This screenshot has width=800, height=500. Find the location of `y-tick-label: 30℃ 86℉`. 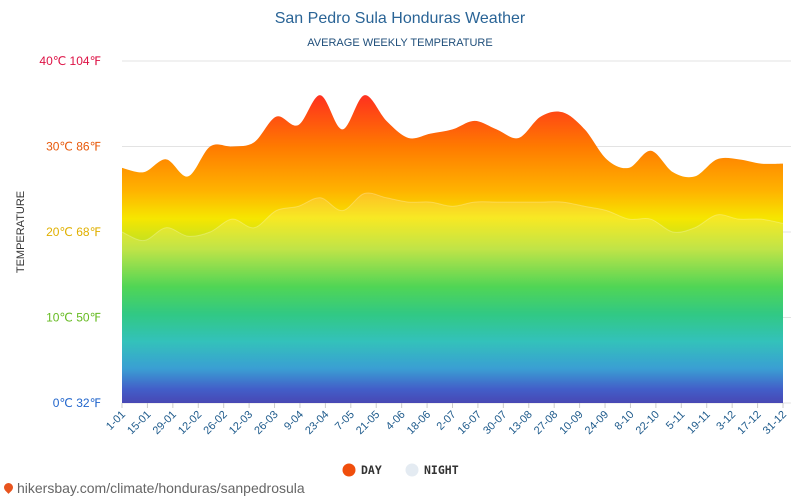

y-tick-label: 30℃ 86℉ is located at coordinates (73, 147).